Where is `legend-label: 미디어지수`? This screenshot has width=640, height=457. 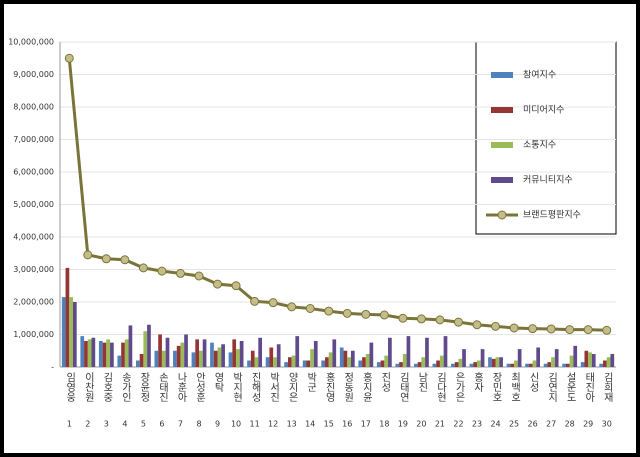
legend-label: 미디어지수 is located at coordinates (543, 110).